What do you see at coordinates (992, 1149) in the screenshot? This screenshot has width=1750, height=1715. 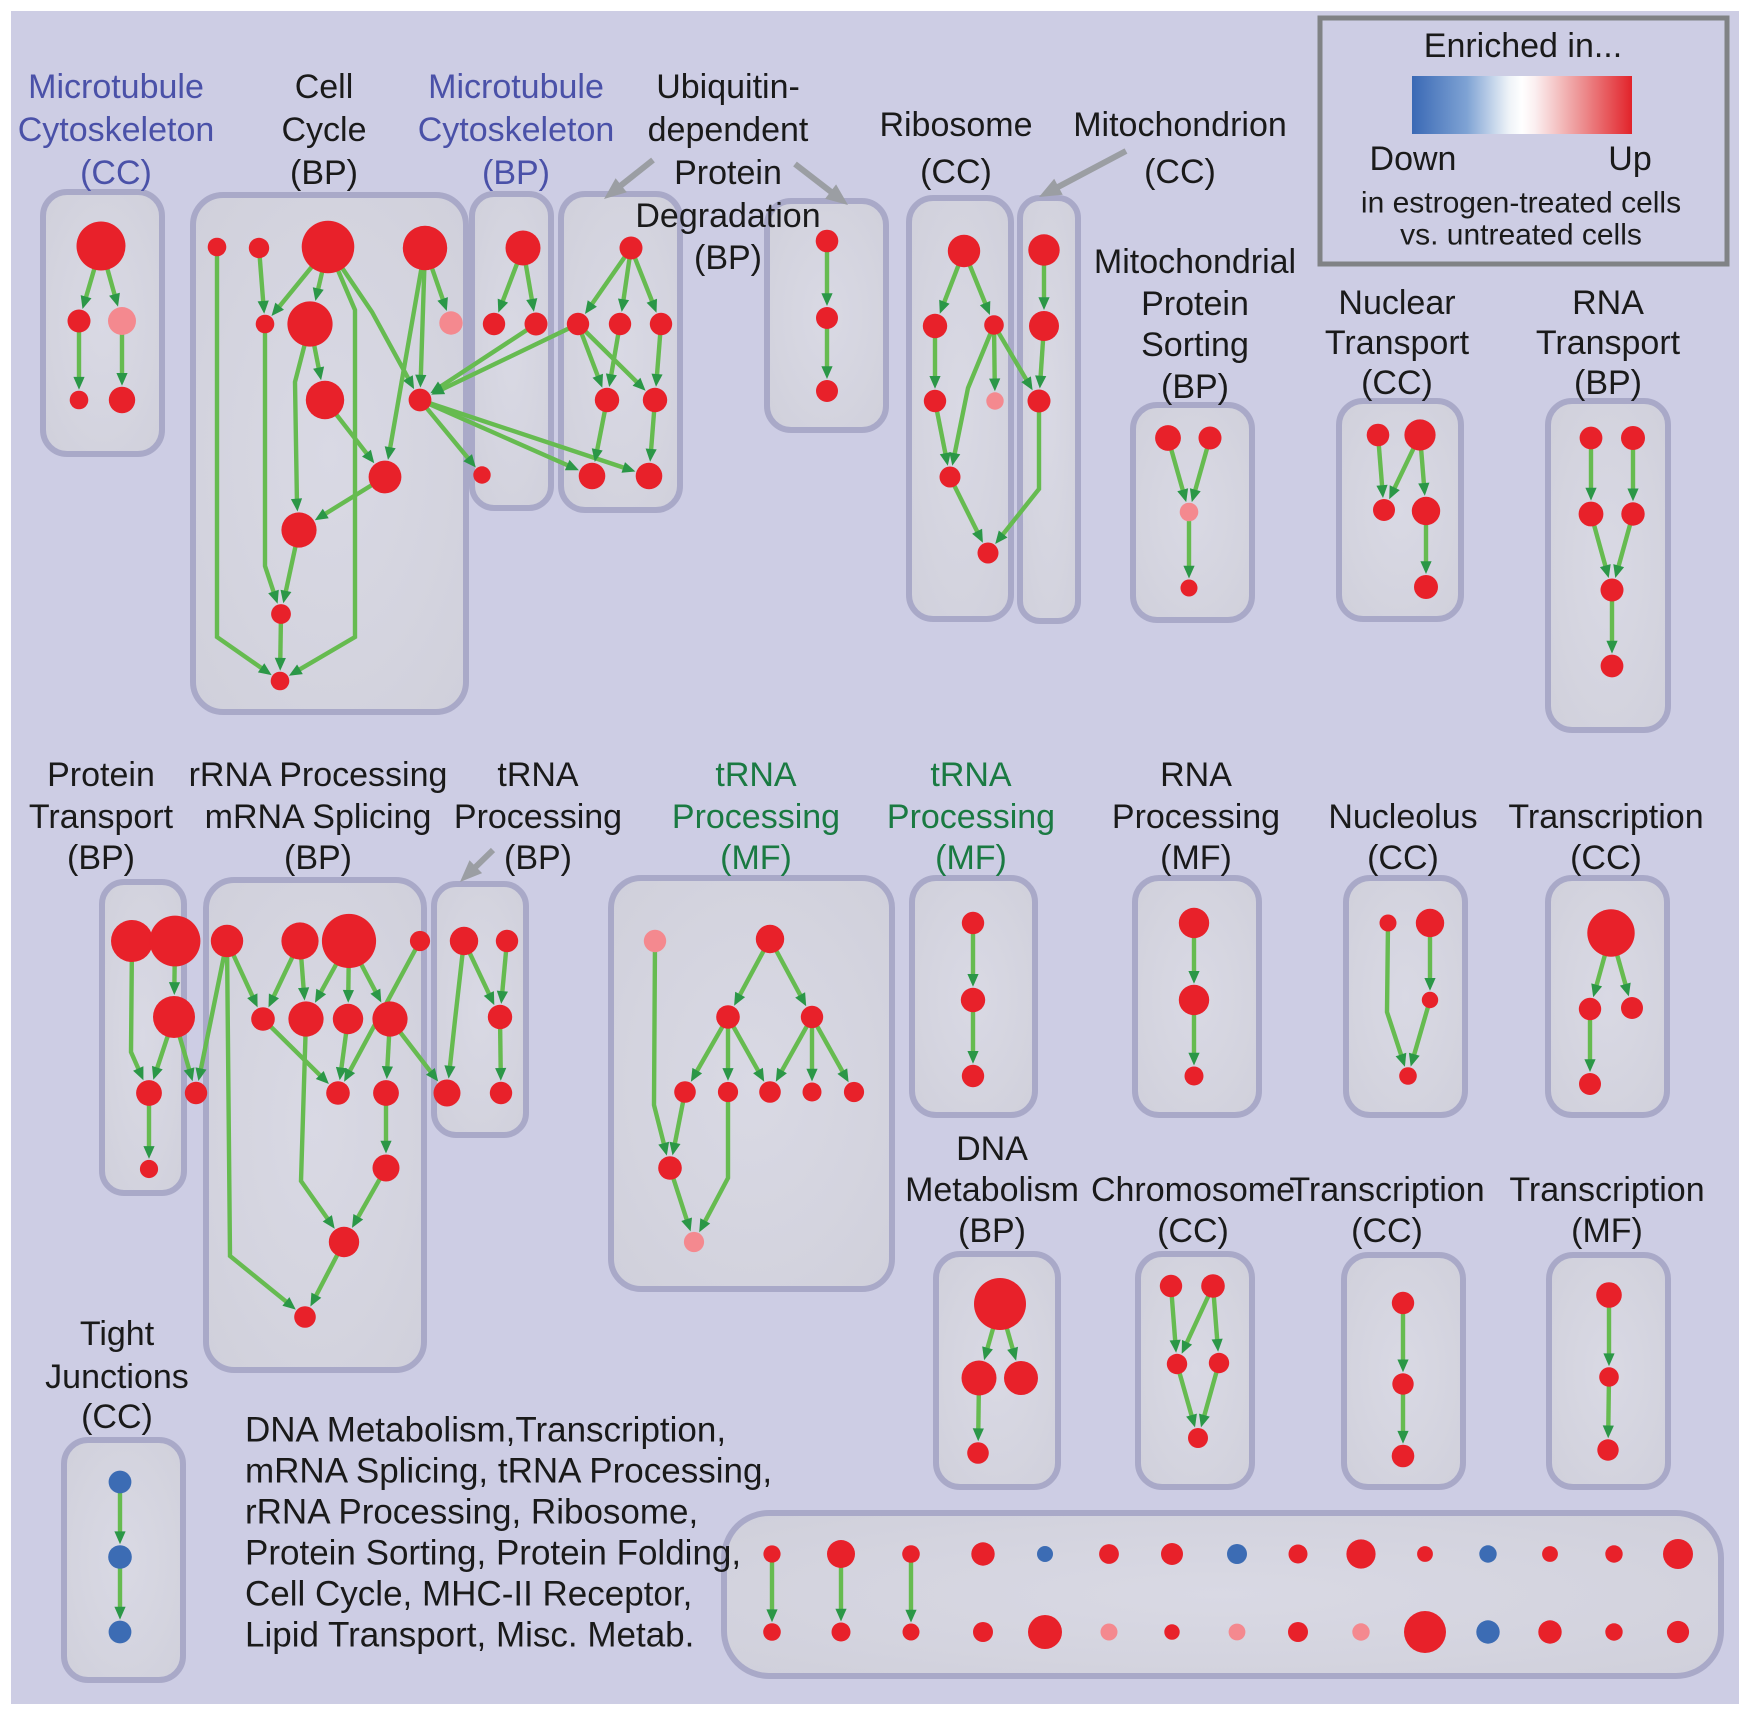 I see `svg-text: DNA` at bounding box center [992, 1149].